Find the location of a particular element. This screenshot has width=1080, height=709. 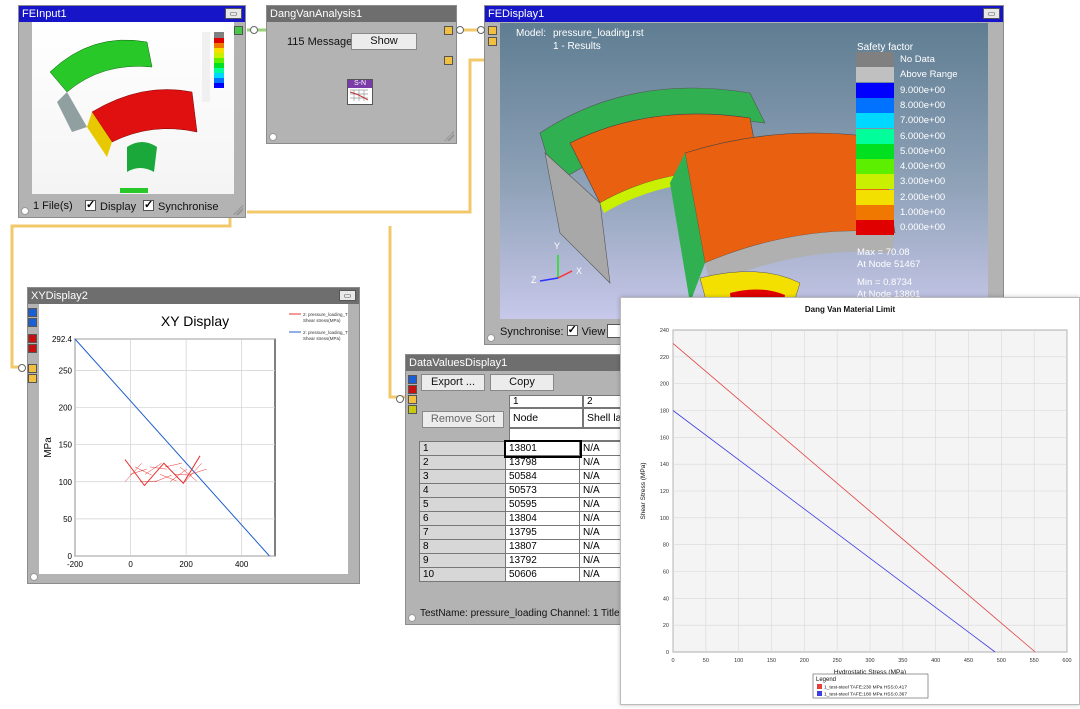

fe-input-titlebar: FEInput1 ▭ is located at coordinates (132, 14).